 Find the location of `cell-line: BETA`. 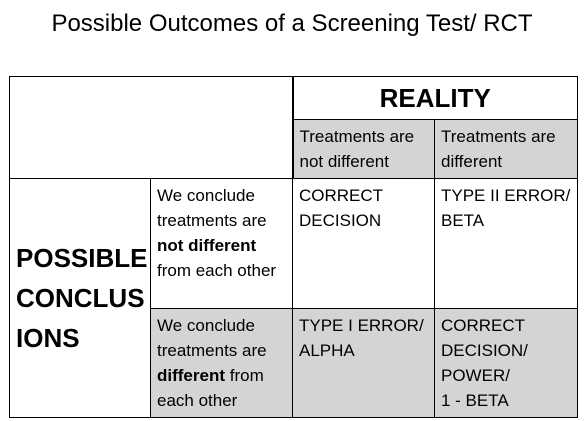

cell-line: BETA is located at coordinates (463, 220).